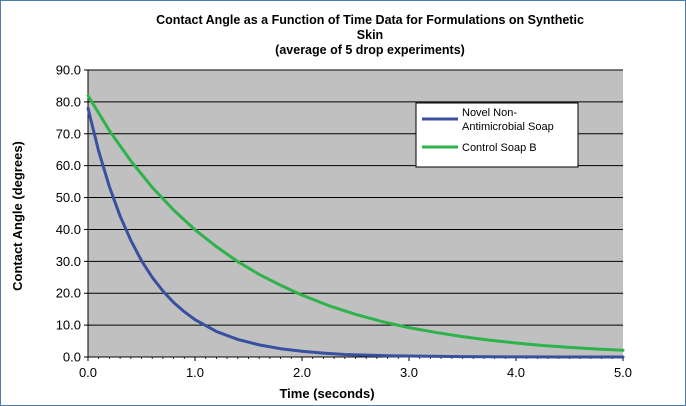 The image size is (686, 406). What do you see at coordinates (68, 101) in the screenshot?
I see `y-tick-label-8: 80.0` at bounding box center [68, 101].